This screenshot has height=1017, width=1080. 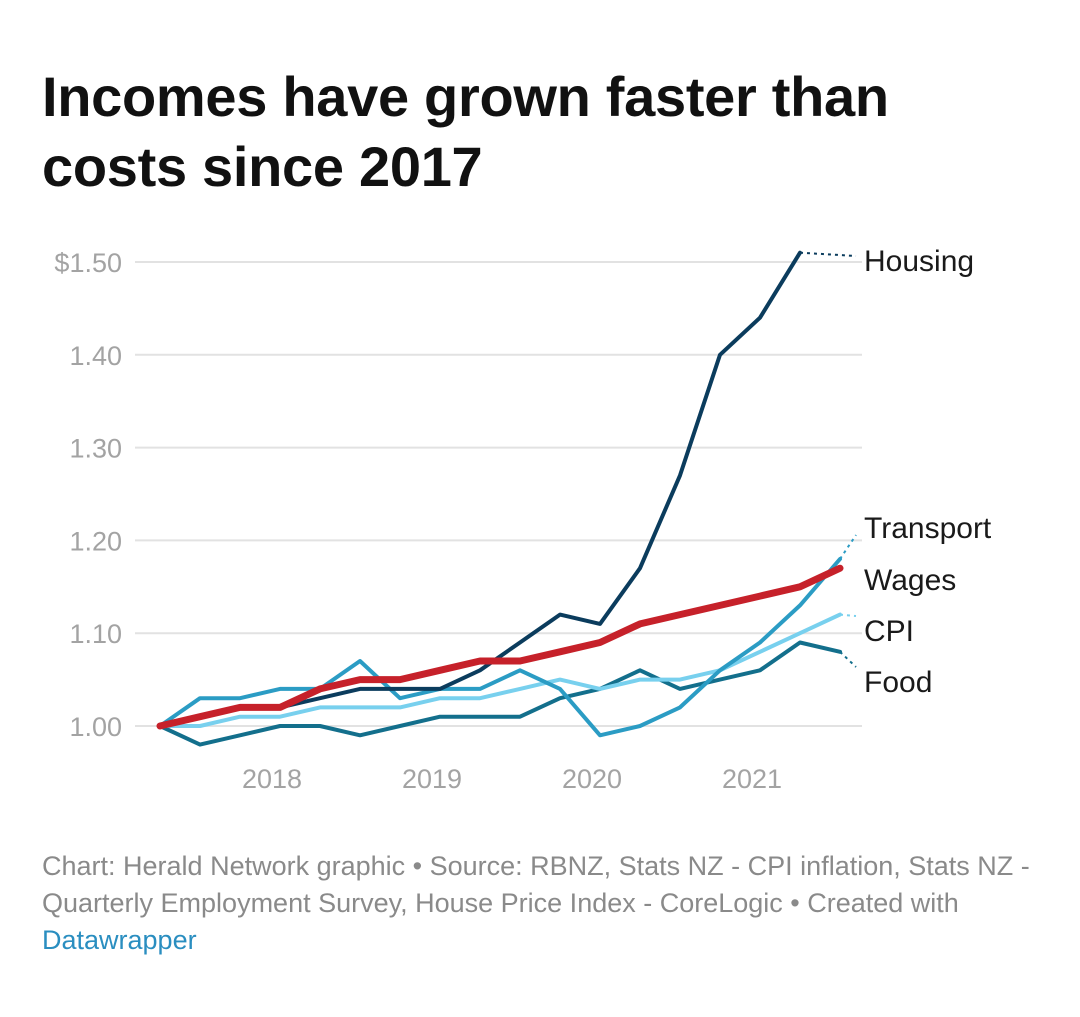 I want to click on datawrapper-link: Datawrapper, so click(x=119, y=940).